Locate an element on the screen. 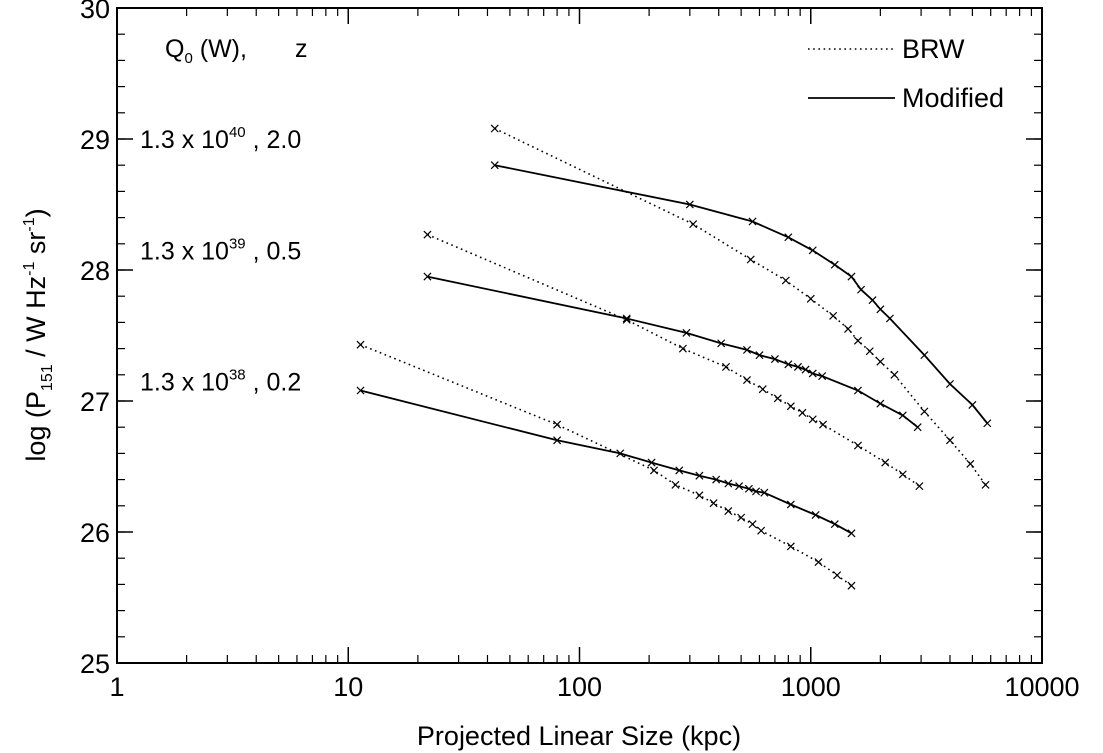 The height and width of the screenshot is (753, 1103). group-annotation-1: 1.3 x 1040 , 2.0 is located at coordinates (220, 139).